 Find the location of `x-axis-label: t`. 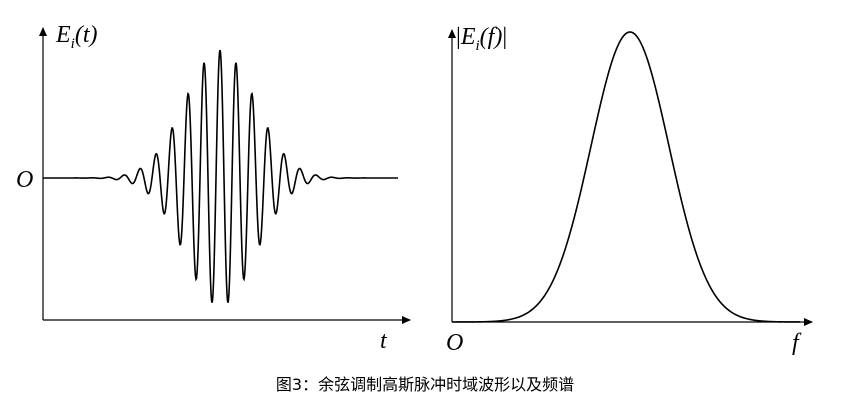

x-axis-label: t is located at coordinates (384, 341).